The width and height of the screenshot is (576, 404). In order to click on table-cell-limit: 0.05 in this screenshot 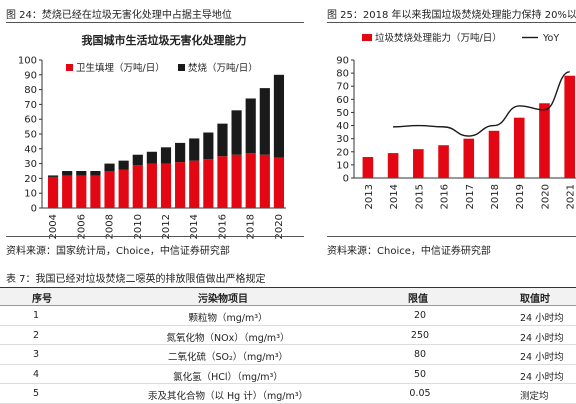, I will do `click(420, 393)`.